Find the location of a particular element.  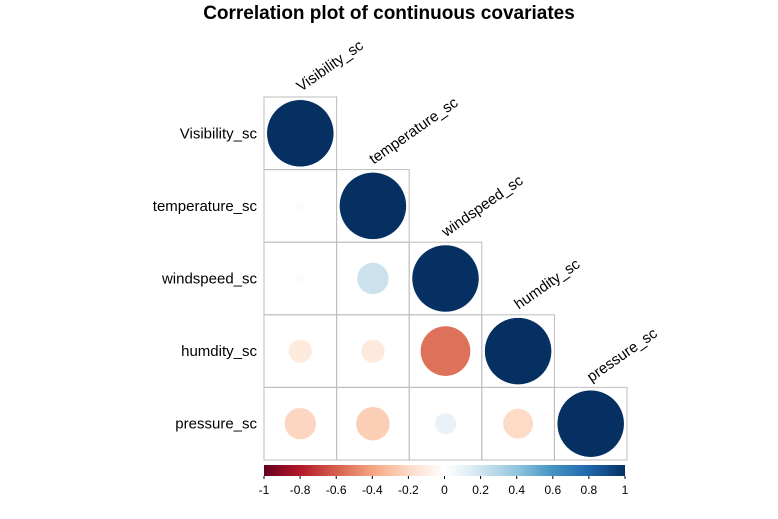

colorbar-tick-label: 0 is located at coordinates (444, 490).